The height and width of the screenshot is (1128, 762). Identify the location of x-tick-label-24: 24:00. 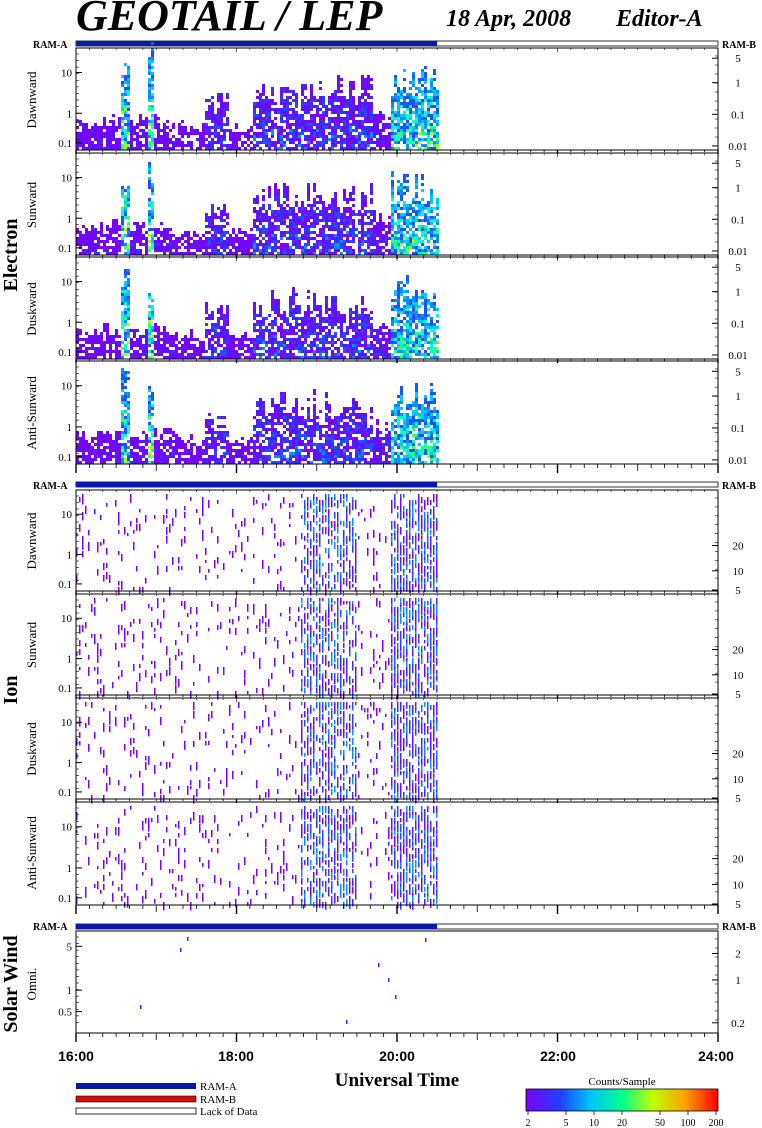
(716, 1056).